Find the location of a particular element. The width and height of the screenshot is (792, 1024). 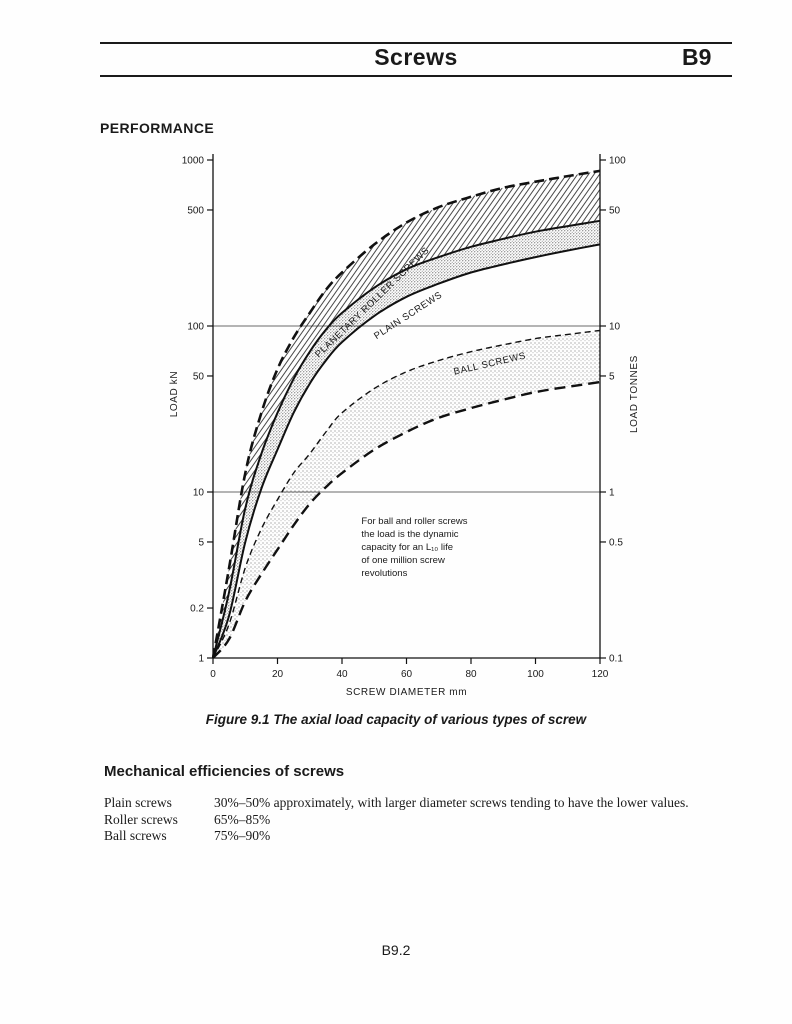

y-axis-label-left: LOAD kN is located at coordinates (174, 394).